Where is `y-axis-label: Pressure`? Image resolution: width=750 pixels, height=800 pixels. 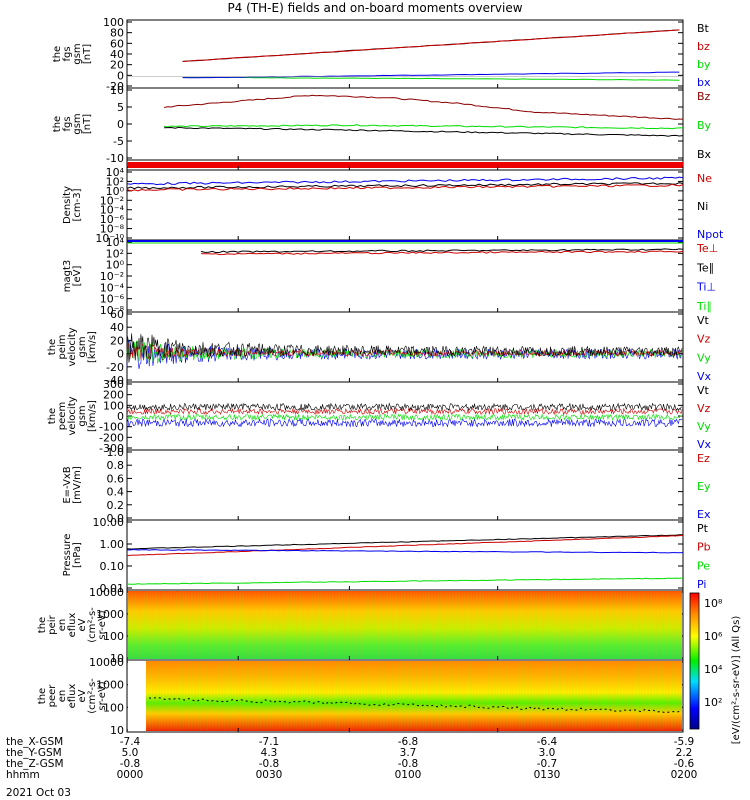 y-axis-label: Pressure is located at coordinates (67, 555).